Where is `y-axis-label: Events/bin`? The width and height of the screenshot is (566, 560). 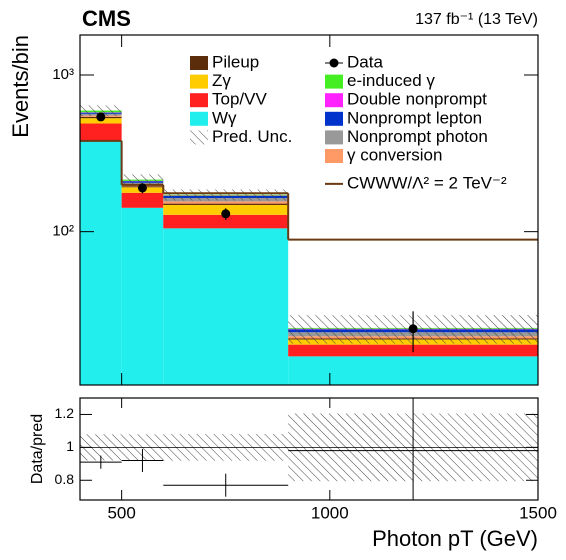
y-axis-label: Events/bin is located at coordinates (20, 86).